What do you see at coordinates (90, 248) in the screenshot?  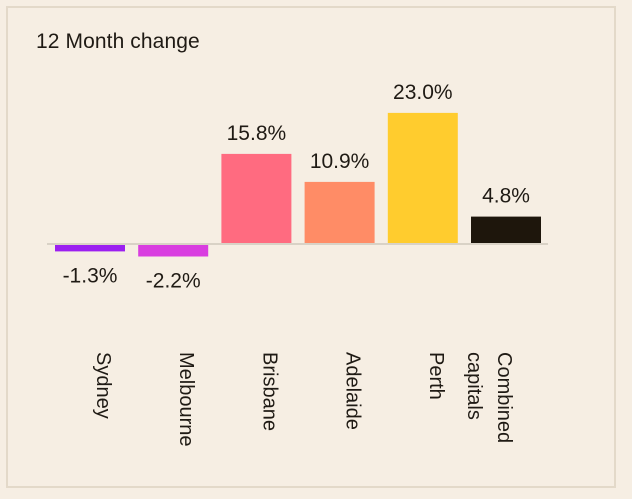 I see `bar-sydney` at bounding box center [90, 248].